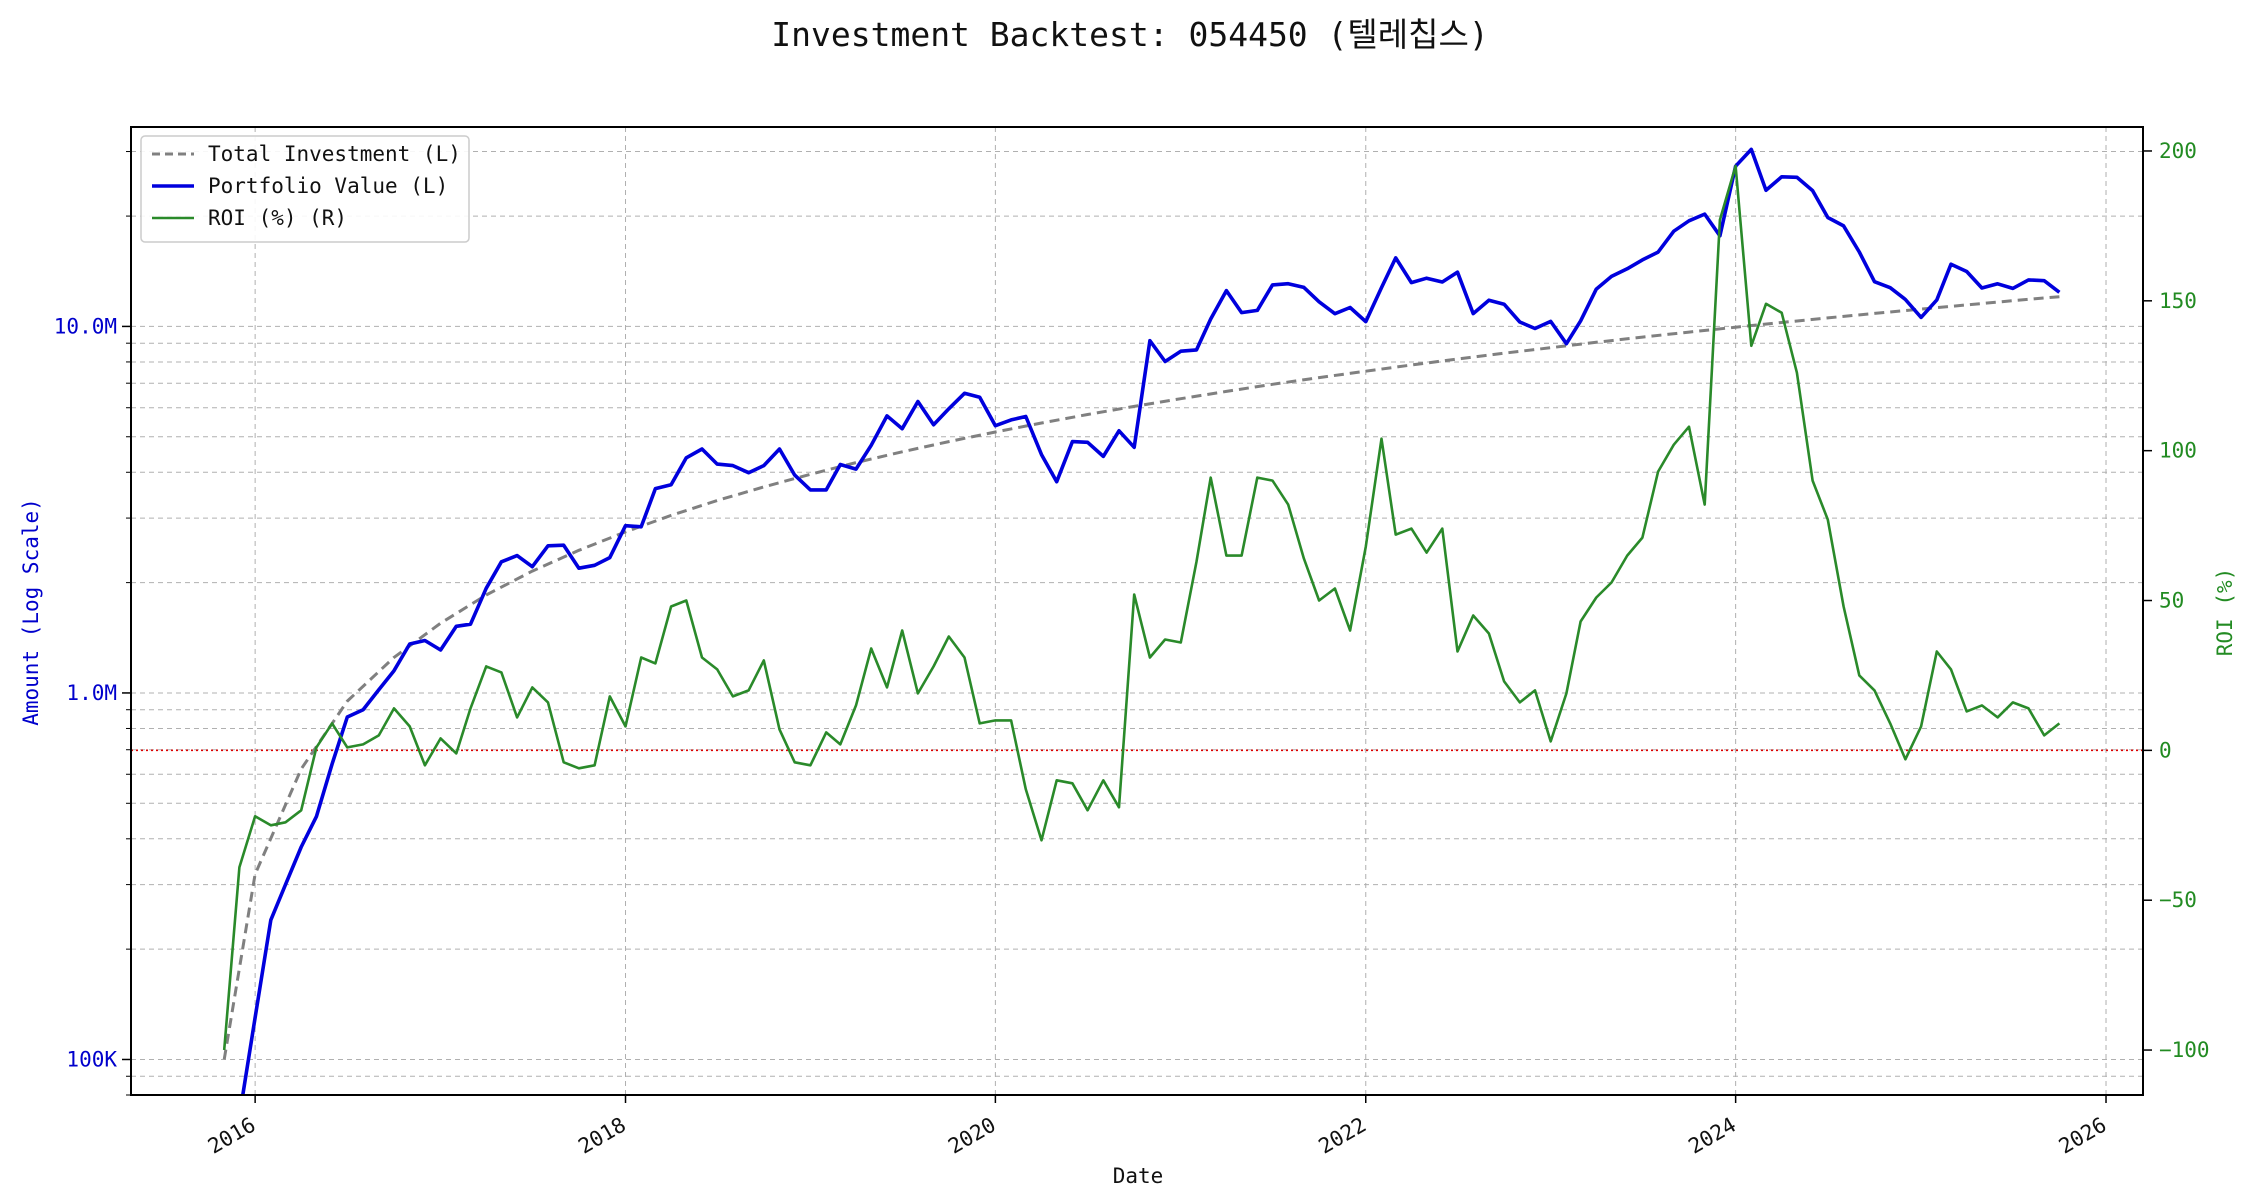 The height and width of the screenshot is (1204, 2250). I want to click on chart-title: Investment Backtest: 054450 (텔레칩스), so click(1129, 34).